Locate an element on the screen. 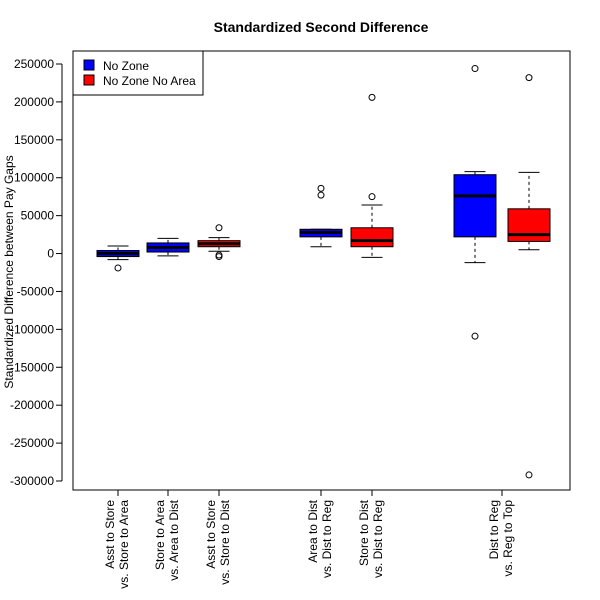  y-tick-label: -150000 is located at coordinates (32, 367).